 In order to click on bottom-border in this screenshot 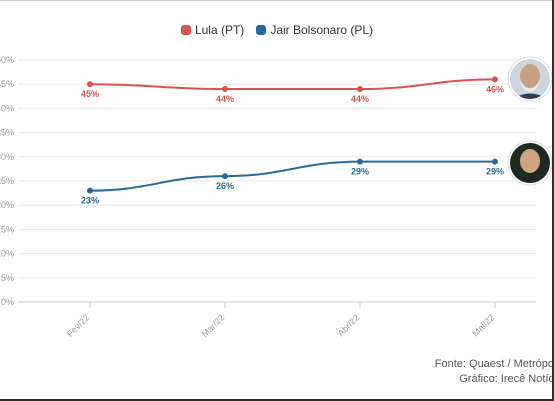, I will do `click(277, 400)`.